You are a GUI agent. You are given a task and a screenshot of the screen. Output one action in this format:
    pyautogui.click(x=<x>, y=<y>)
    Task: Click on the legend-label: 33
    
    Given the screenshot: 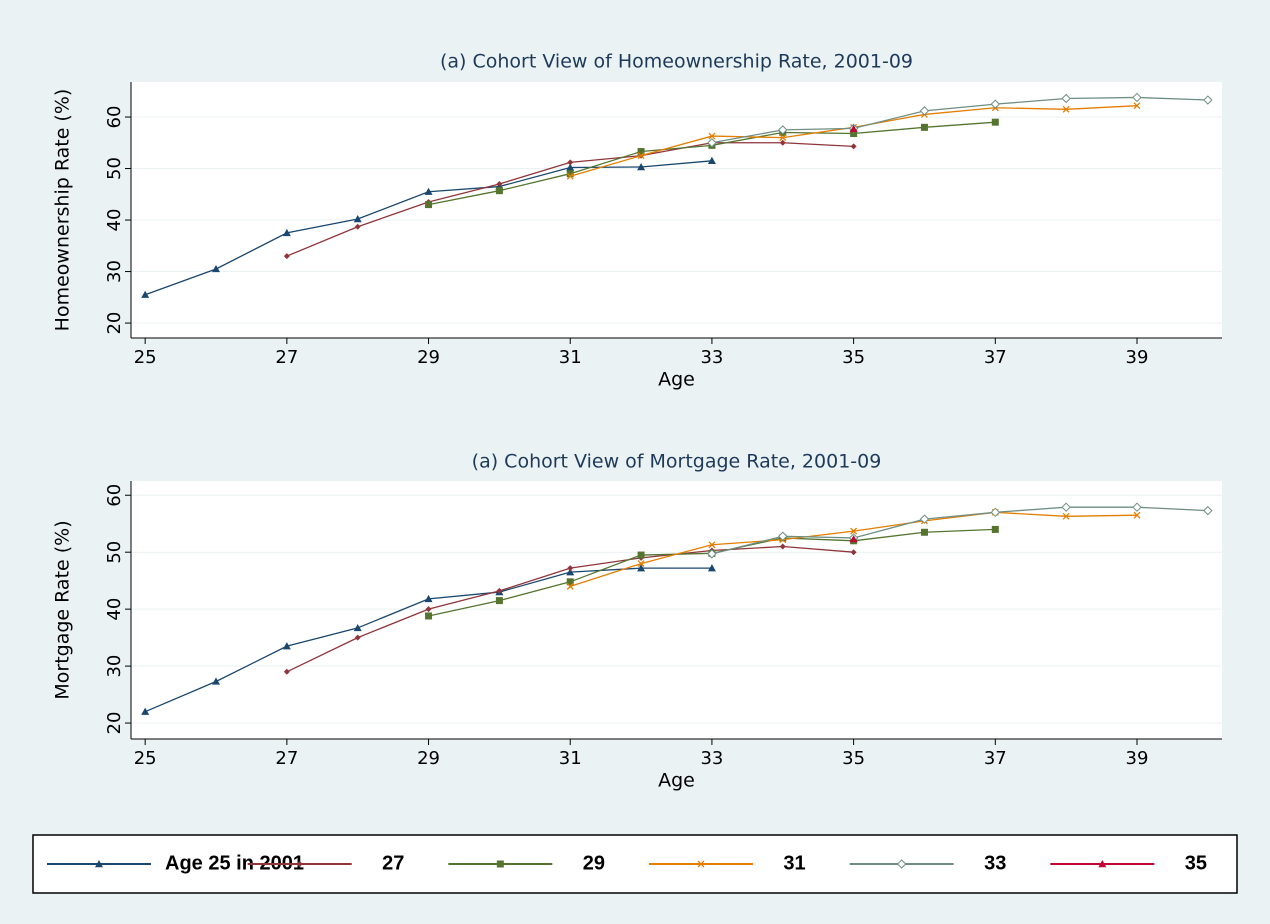 What is the action you would take?
    pyautogui.click(x=995, y=863)
    